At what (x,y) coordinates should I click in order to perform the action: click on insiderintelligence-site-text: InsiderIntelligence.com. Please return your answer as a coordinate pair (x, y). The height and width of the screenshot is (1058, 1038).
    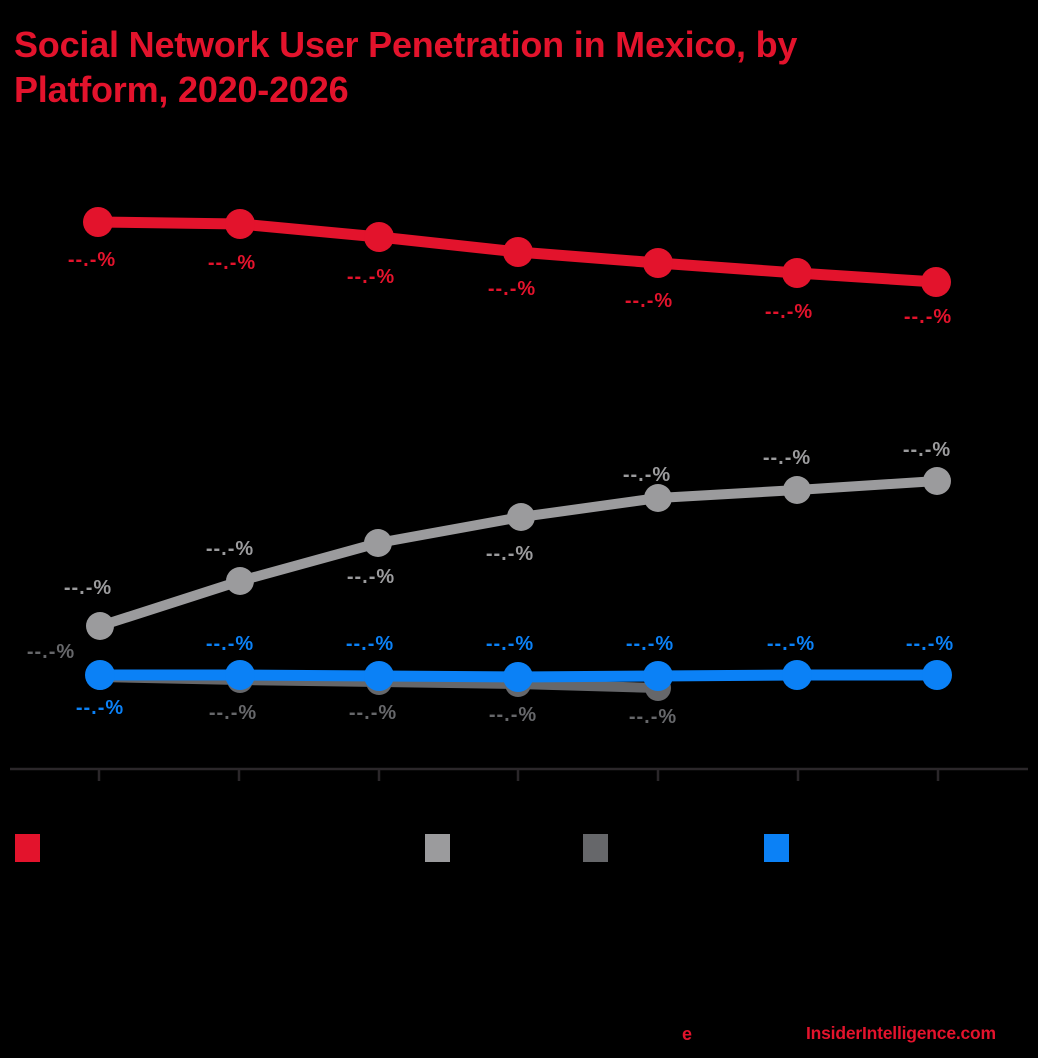
    Looking at the image, I should click on (901, 1033).